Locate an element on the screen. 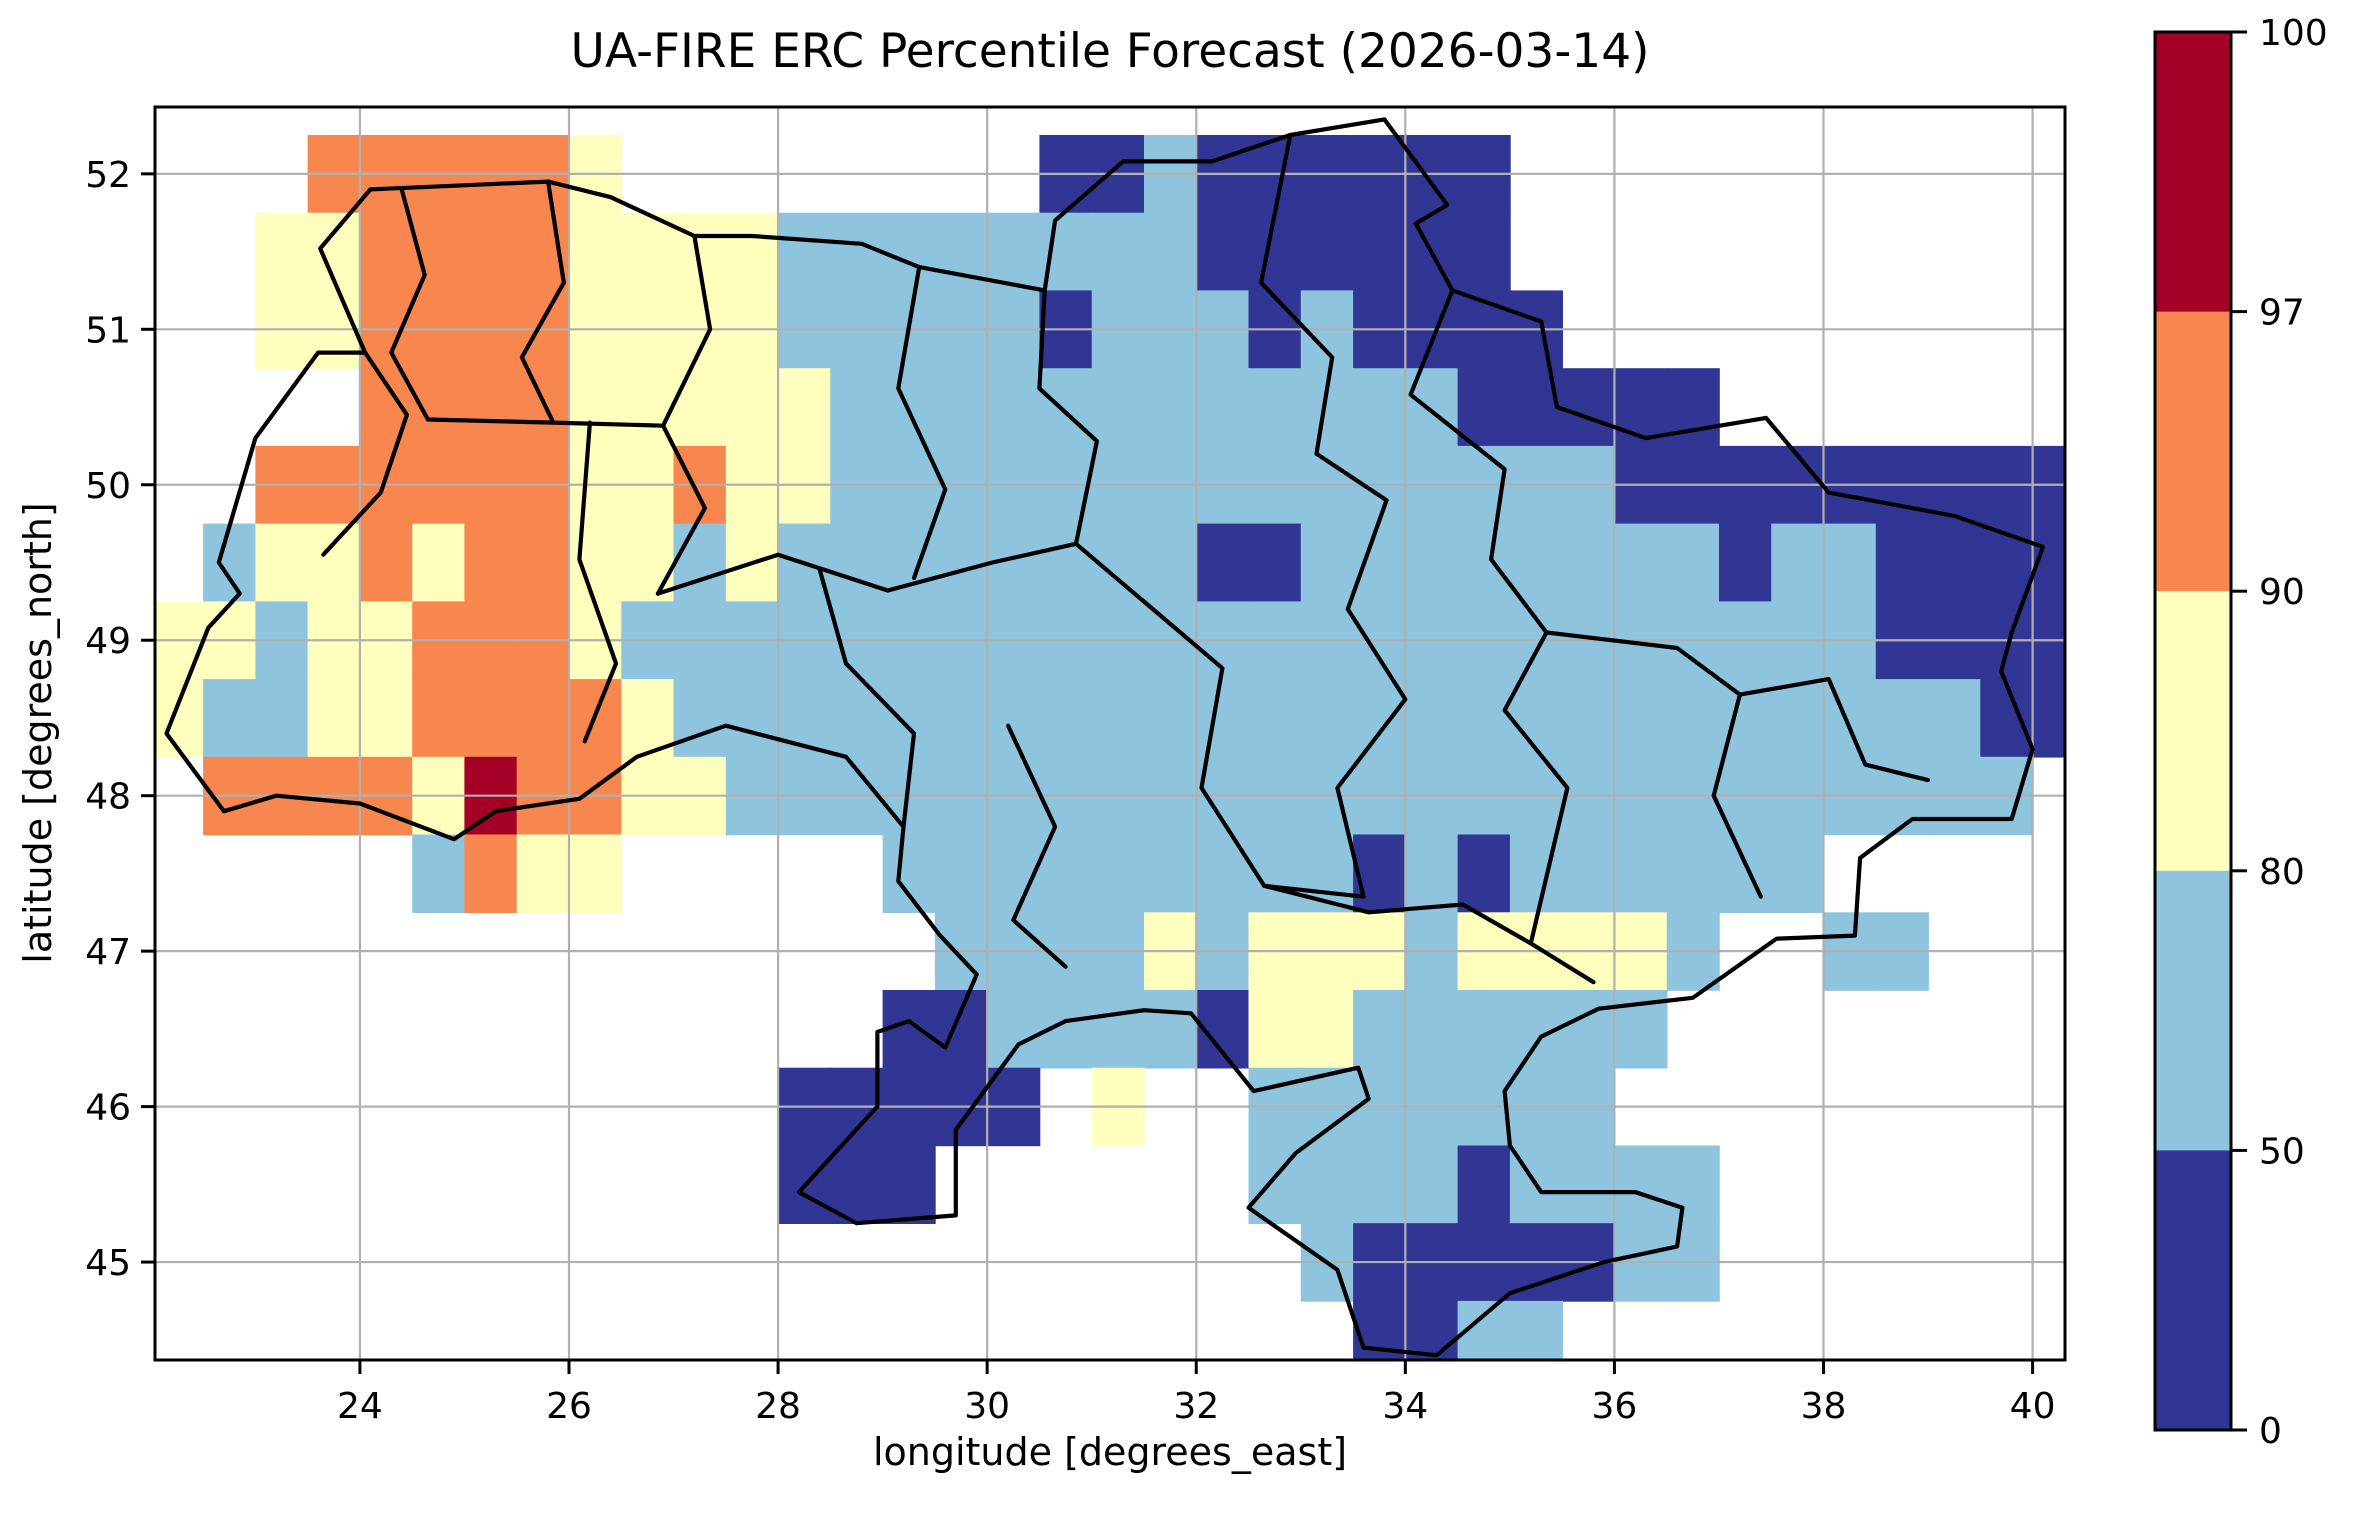  x-tick-label: 32 is located at coordinates (1196, 1406).